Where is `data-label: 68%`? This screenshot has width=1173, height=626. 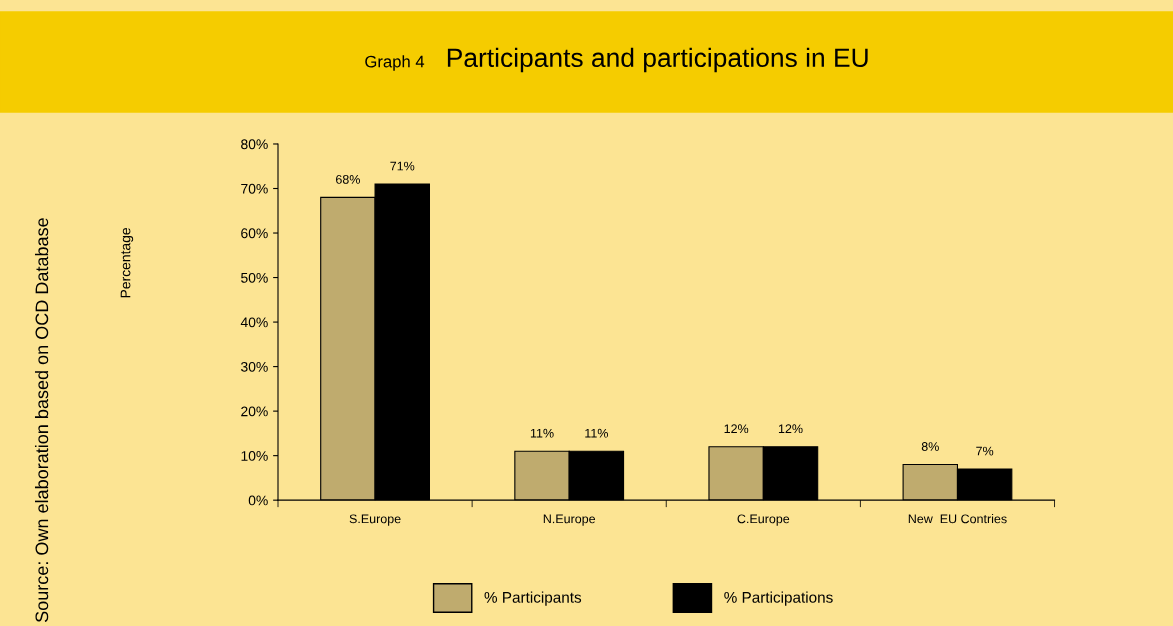
data-label: 68% is located at coordinates (348, 179).